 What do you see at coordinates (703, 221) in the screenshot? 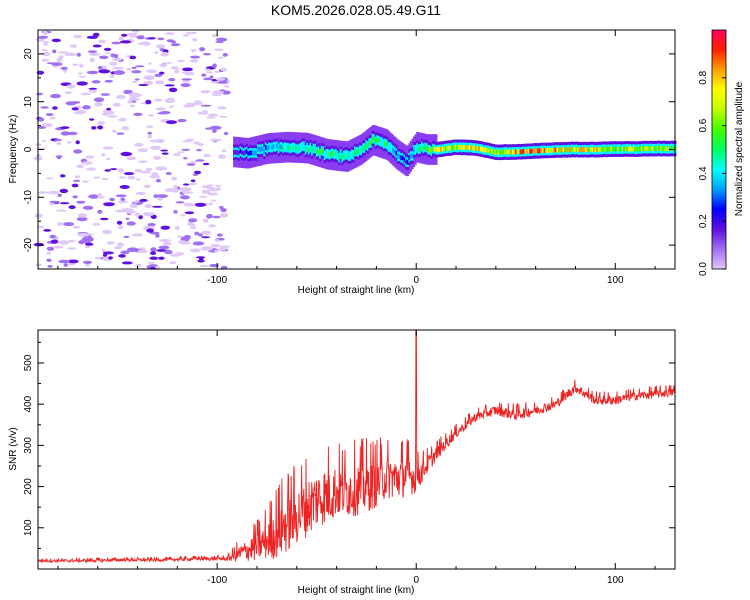
I see `colorbar-tick-label: 0.2` at bounding box center [703, 221].